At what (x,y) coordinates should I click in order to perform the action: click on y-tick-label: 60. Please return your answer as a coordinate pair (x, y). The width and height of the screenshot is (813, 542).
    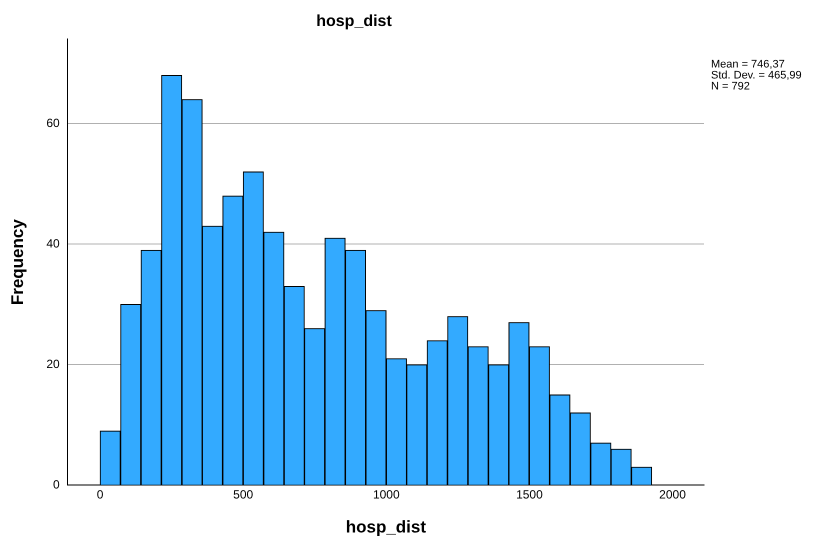
    Looking at the image, I should click on (53, 123).